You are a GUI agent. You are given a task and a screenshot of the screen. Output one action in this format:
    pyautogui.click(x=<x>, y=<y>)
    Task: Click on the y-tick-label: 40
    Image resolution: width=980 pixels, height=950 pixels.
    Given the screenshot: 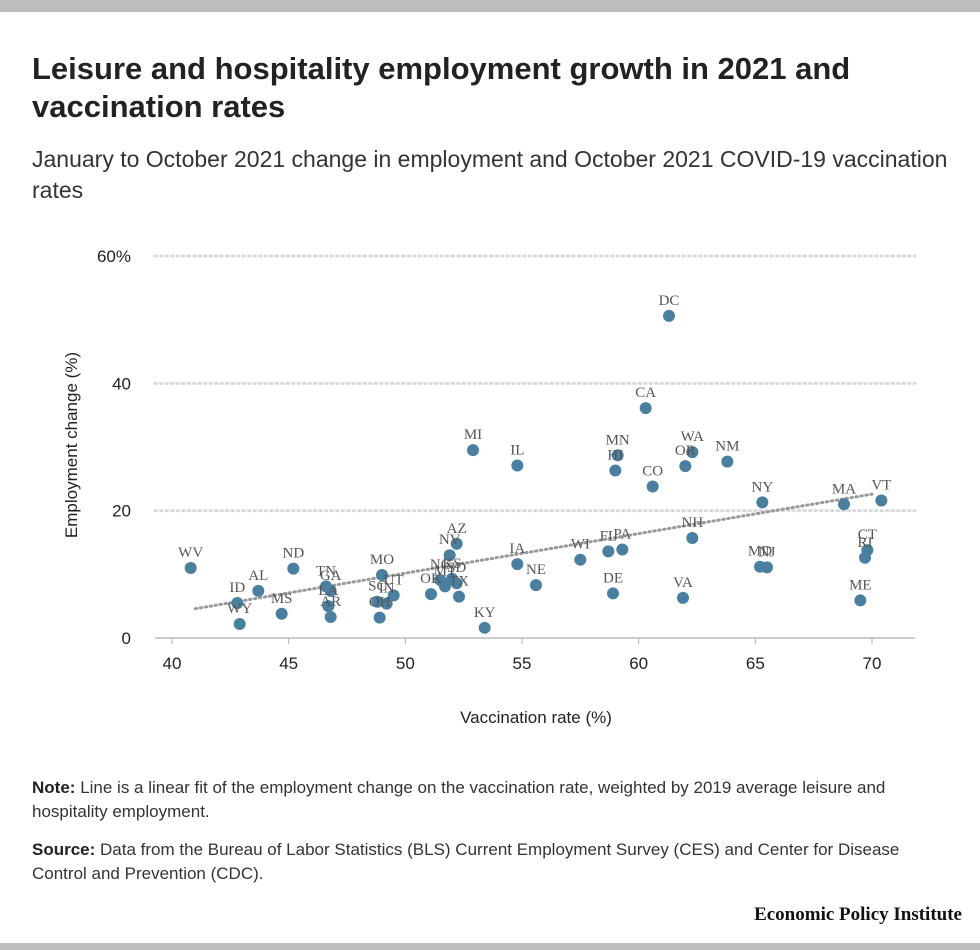 What is the action you would take?
    pyautogui.click(x=121, y=383)
    